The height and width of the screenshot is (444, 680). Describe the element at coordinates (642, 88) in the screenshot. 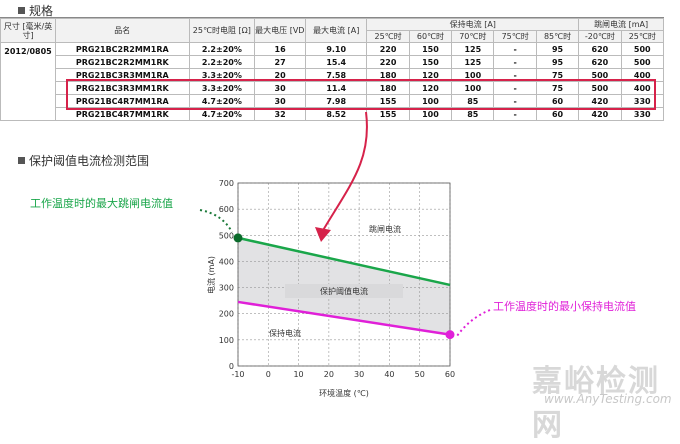

I see `table-cell: 400` at that location.